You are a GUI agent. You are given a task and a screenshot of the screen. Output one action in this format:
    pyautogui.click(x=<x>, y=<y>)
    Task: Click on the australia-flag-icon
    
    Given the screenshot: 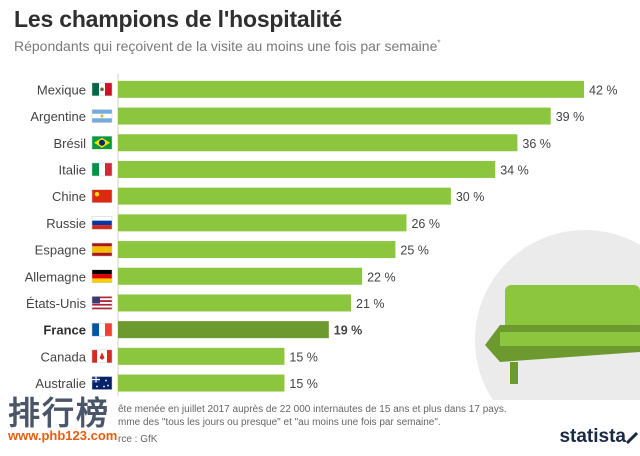 What is the action you would take?
    pyautogui.click(x=102, y=383)
    